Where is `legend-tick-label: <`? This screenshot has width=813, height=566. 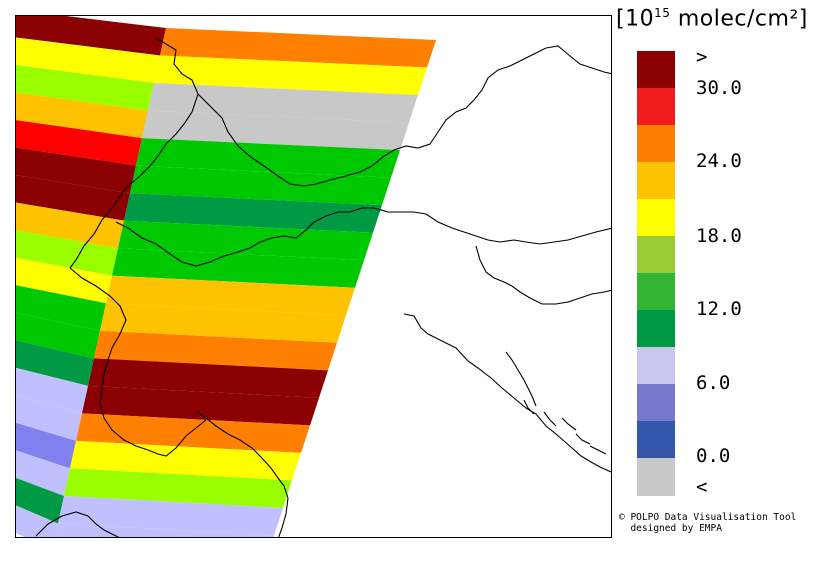
legend-tick-label: < is located at coordinates (702, 487).